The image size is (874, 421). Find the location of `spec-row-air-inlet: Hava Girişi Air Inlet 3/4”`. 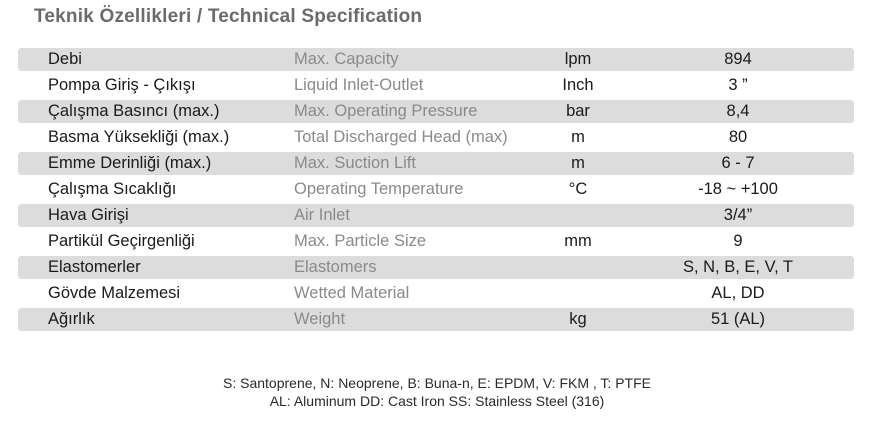

spec-row-air-inlet: Hava Girişi Air Inlet 3/4” is located at coordinates (436, 215).